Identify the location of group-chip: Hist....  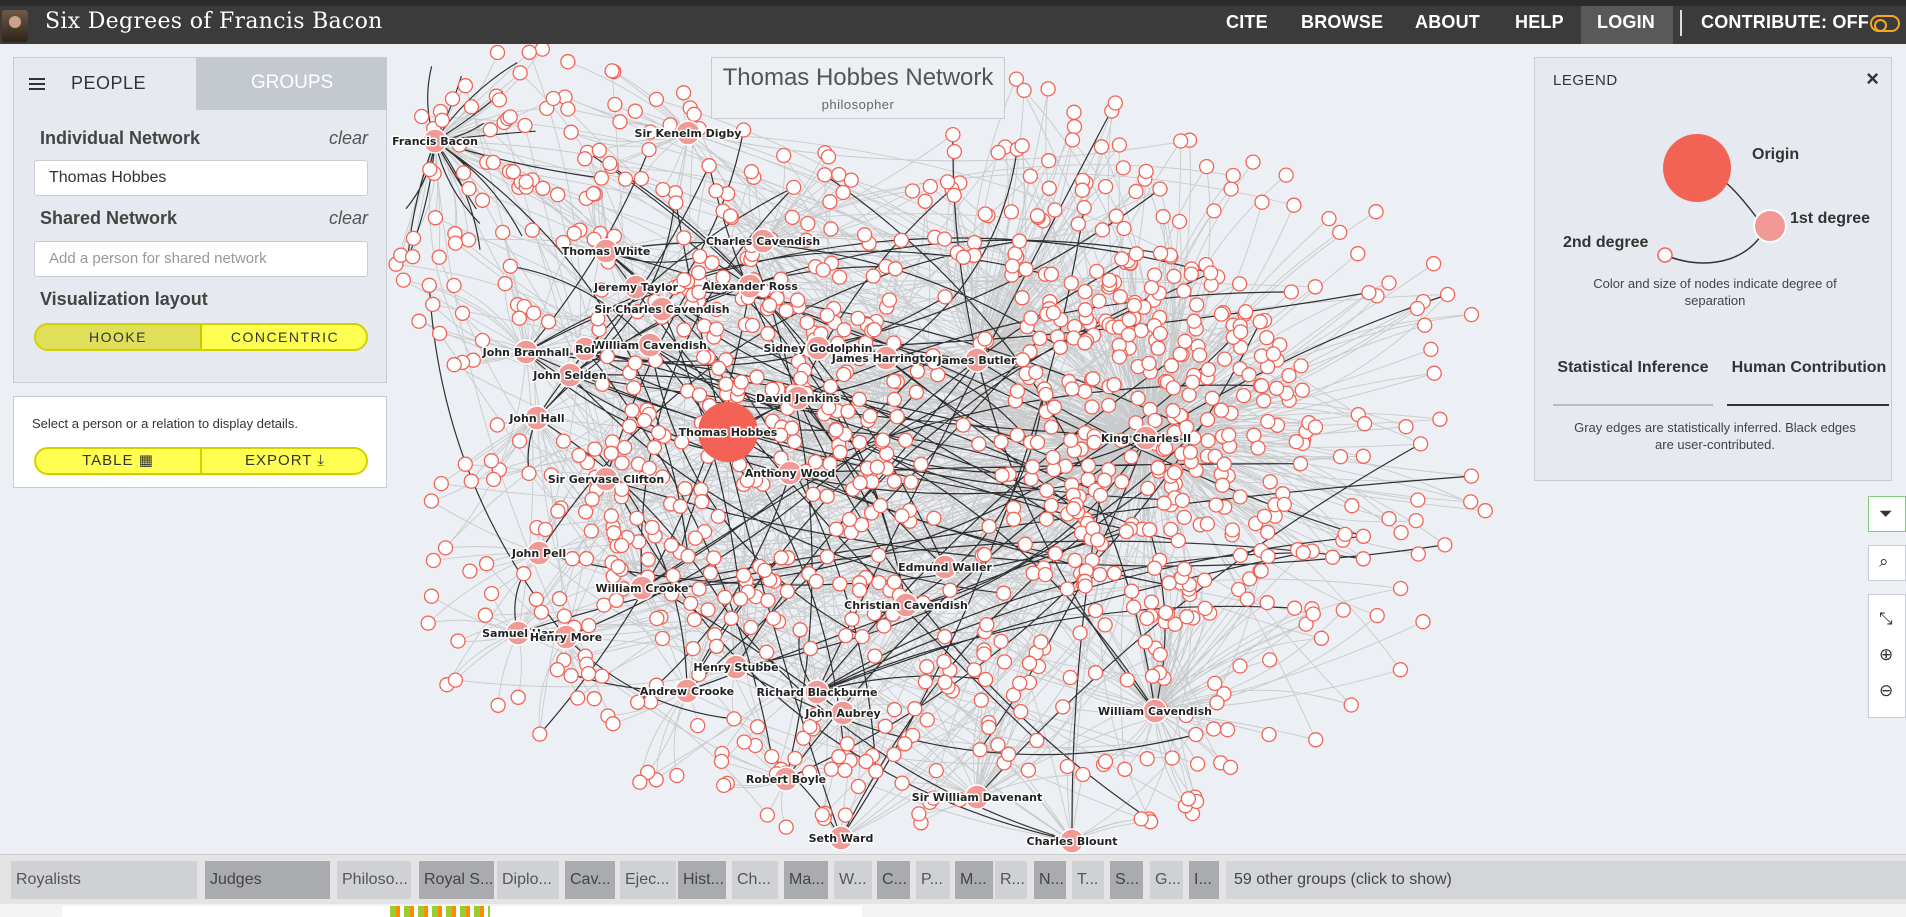
(702, 880).